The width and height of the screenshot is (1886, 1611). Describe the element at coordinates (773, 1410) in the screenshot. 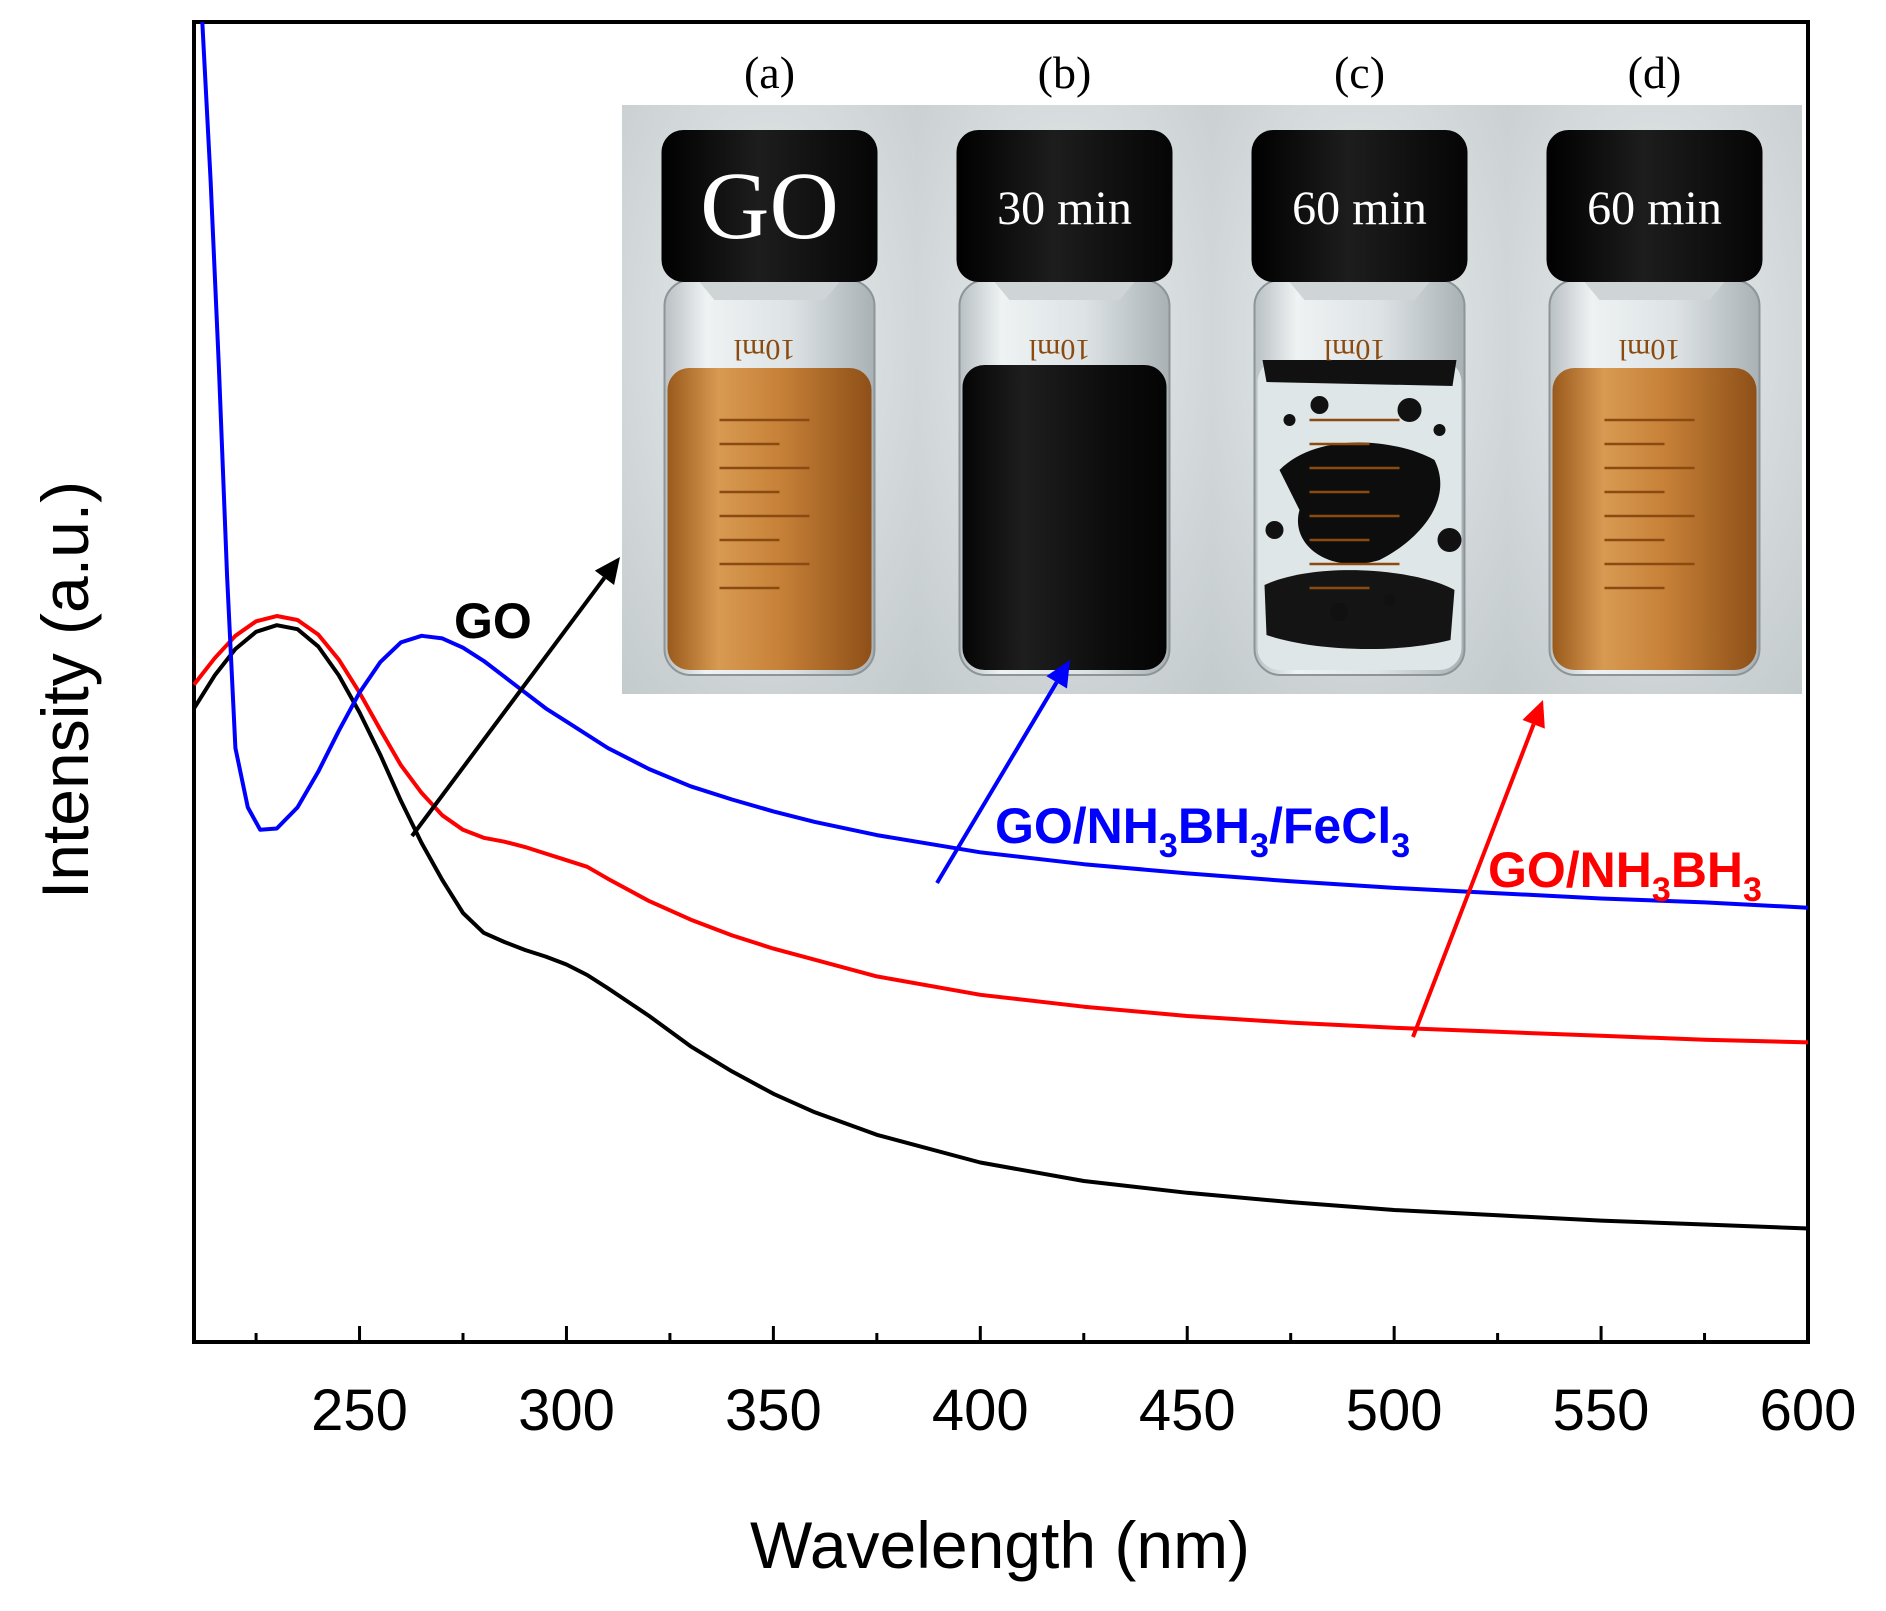

I see `x-tick-label: 350` at that location.